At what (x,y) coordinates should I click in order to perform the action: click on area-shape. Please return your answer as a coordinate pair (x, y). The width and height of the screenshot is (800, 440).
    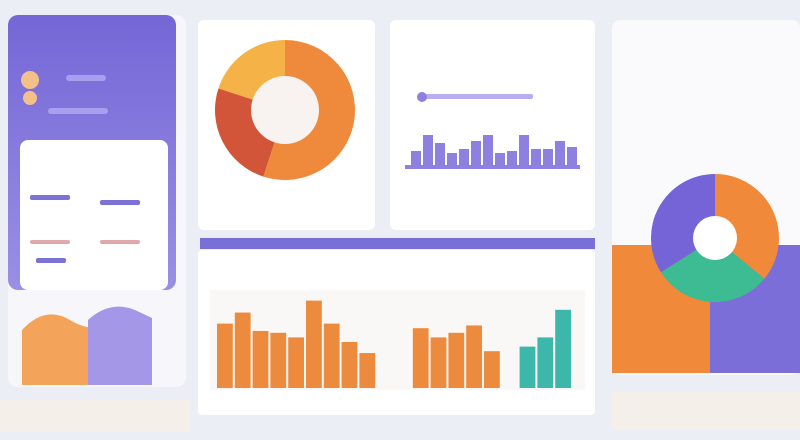
    Looking at the image, I should click on (120, 345).